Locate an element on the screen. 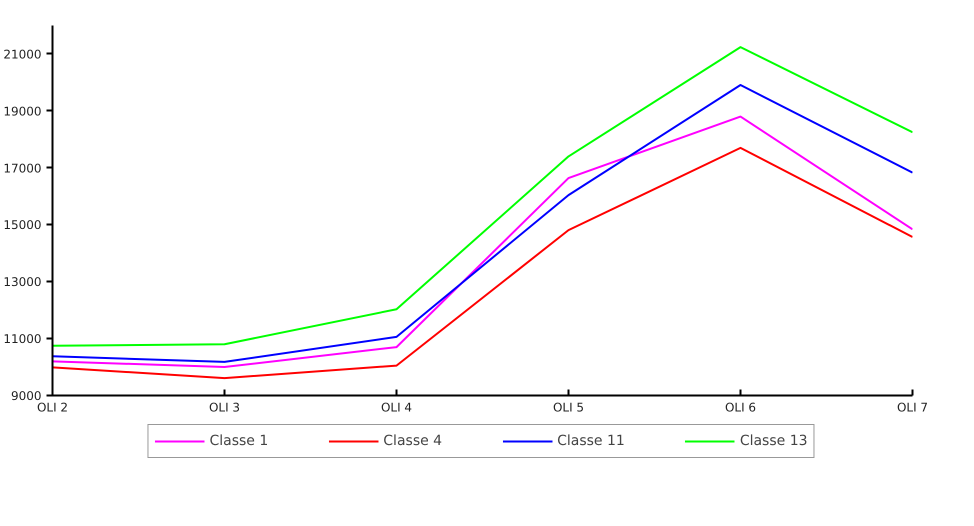 The width and height of the screenshot is (974, 526). x-tick-label: OLI 7 is located at coordinates (912, 407).